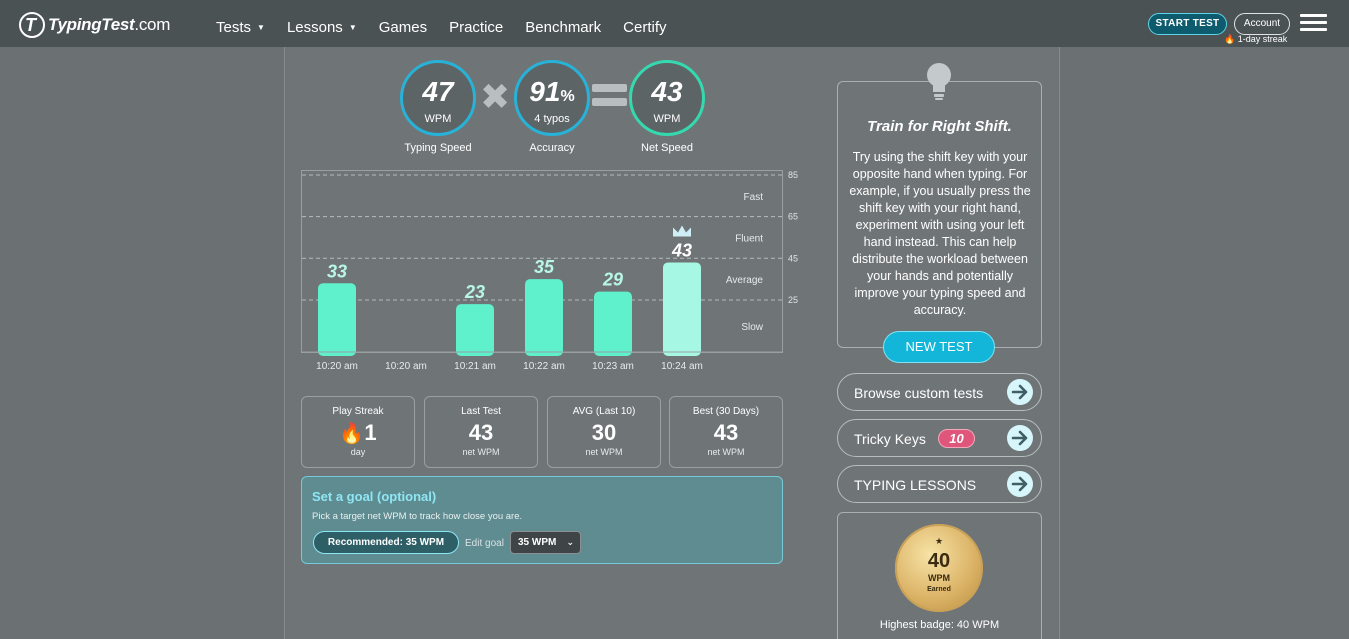 This screenshot has width=1349, height=639. What do you see at coordinates (793, 175) in the screenshot?
I see `y-tick-label: 85` at bounding box center [793, 175].